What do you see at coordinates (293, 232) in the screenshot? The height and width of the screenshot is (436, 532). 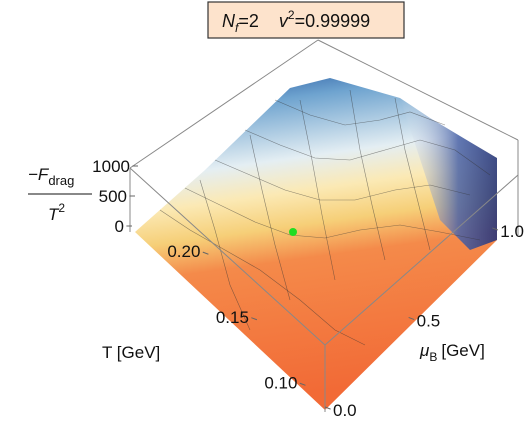 I see `marker-point` at bounding box center [293, 232].